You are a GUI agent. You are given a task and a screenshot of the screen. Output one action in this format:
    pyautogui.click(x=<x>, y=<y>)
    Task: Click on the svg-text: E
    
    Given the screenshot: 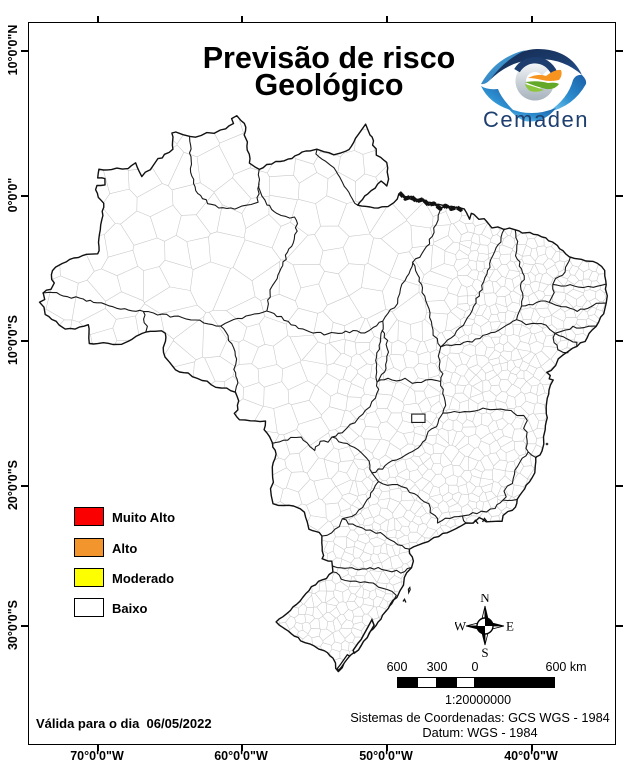 What is the action you would take?
    pyautogui.click(x=510, y=626)
    